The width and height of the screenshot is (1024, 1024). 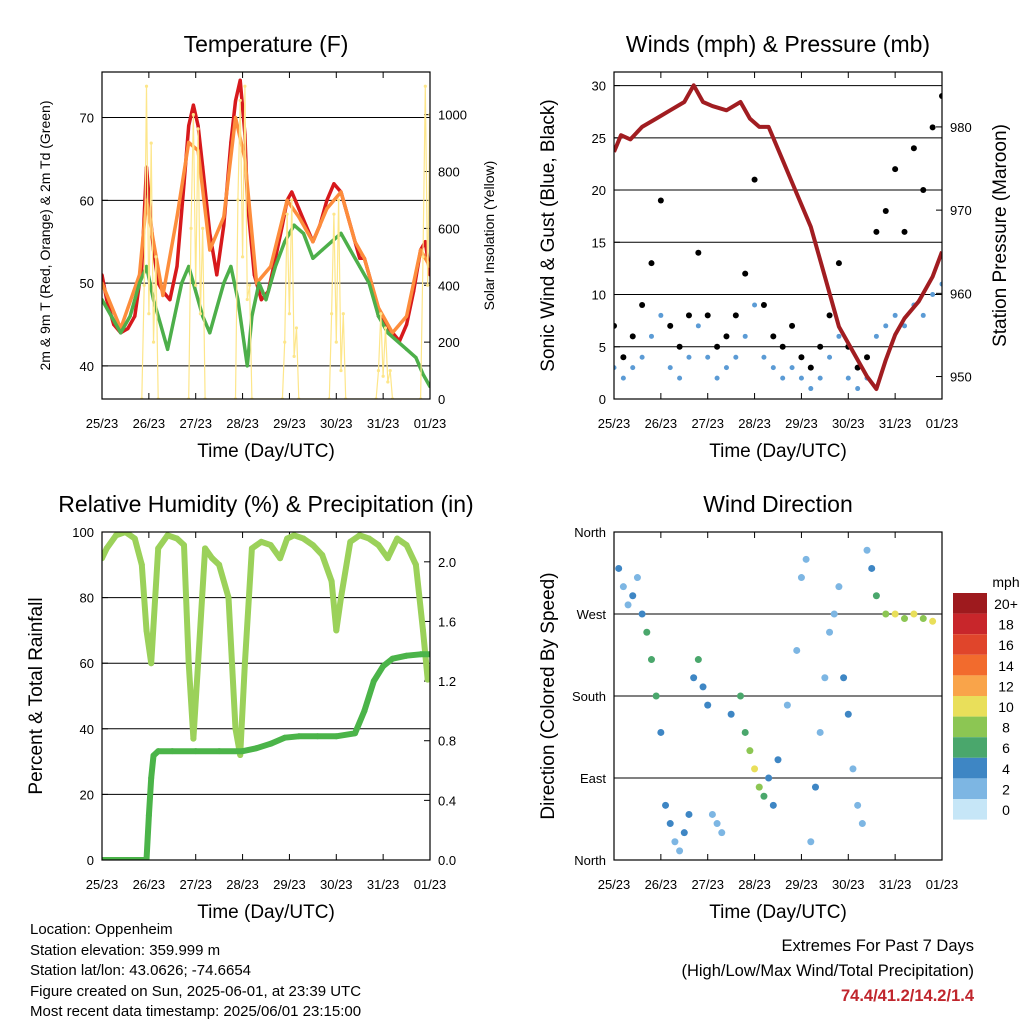 What do you see at coordinates (87, 729) in the screenshot?
I see `y-tick-label: 40` at bounding box center [87, 729].